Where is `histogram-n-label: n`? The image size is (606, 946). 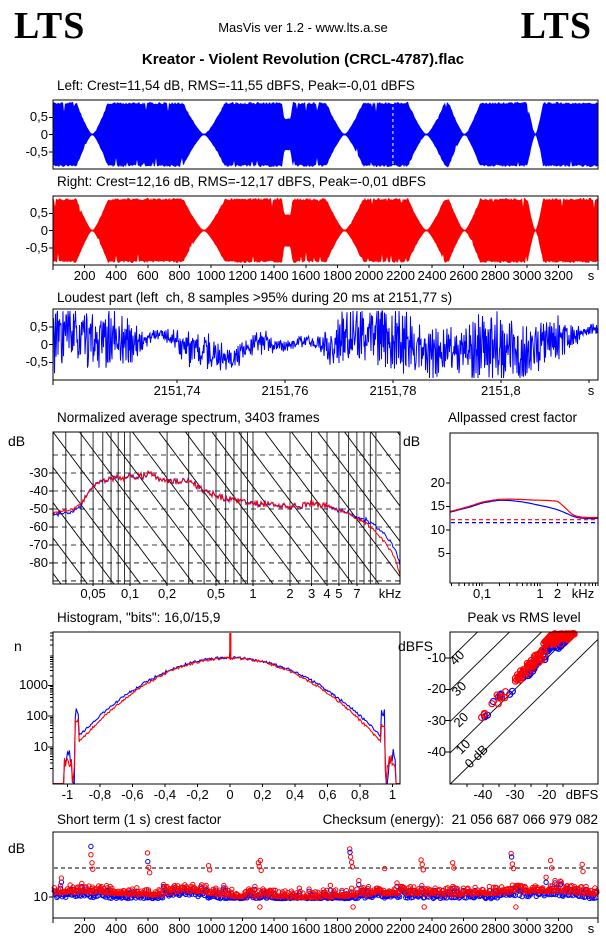 histogram-n-label: n is located at coordinates (18, 646).